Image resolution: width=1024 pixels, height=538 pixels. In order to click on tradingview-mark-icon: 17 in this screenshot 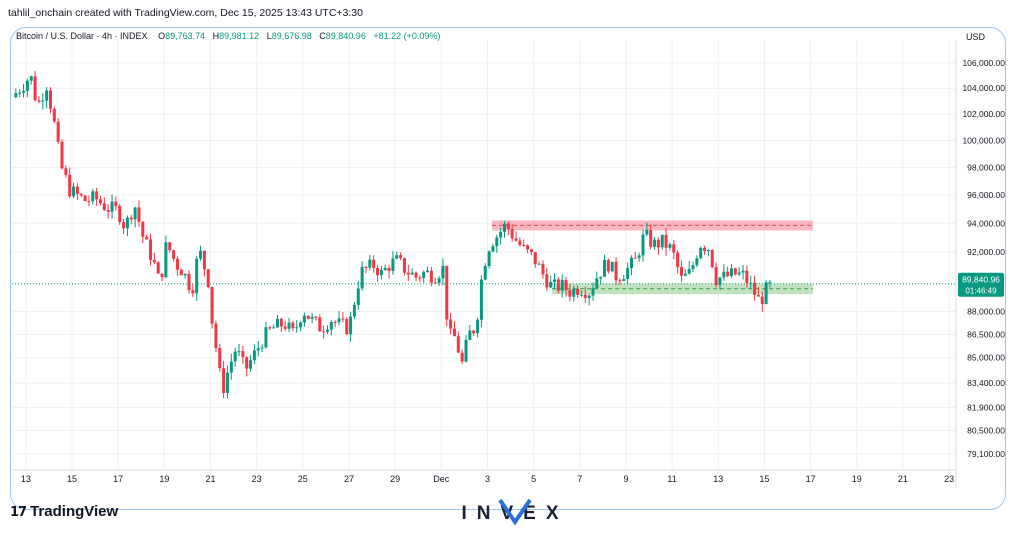, I will do `click(18, 512)`.